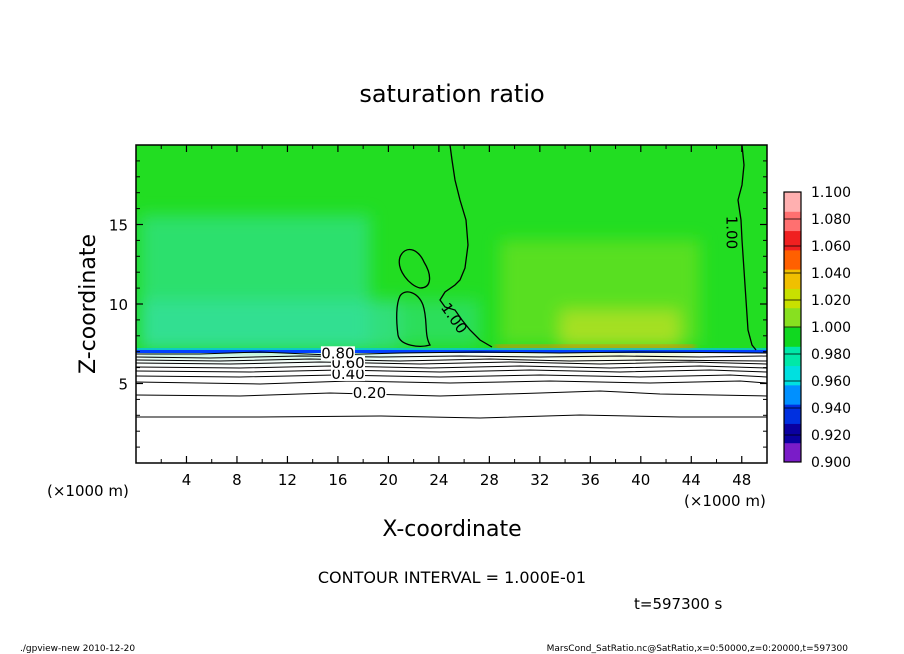  What do you see at coordinates (539, 480) in the screenshot?
I see `x-tick-label: 32` at bounding box center [539, 480].